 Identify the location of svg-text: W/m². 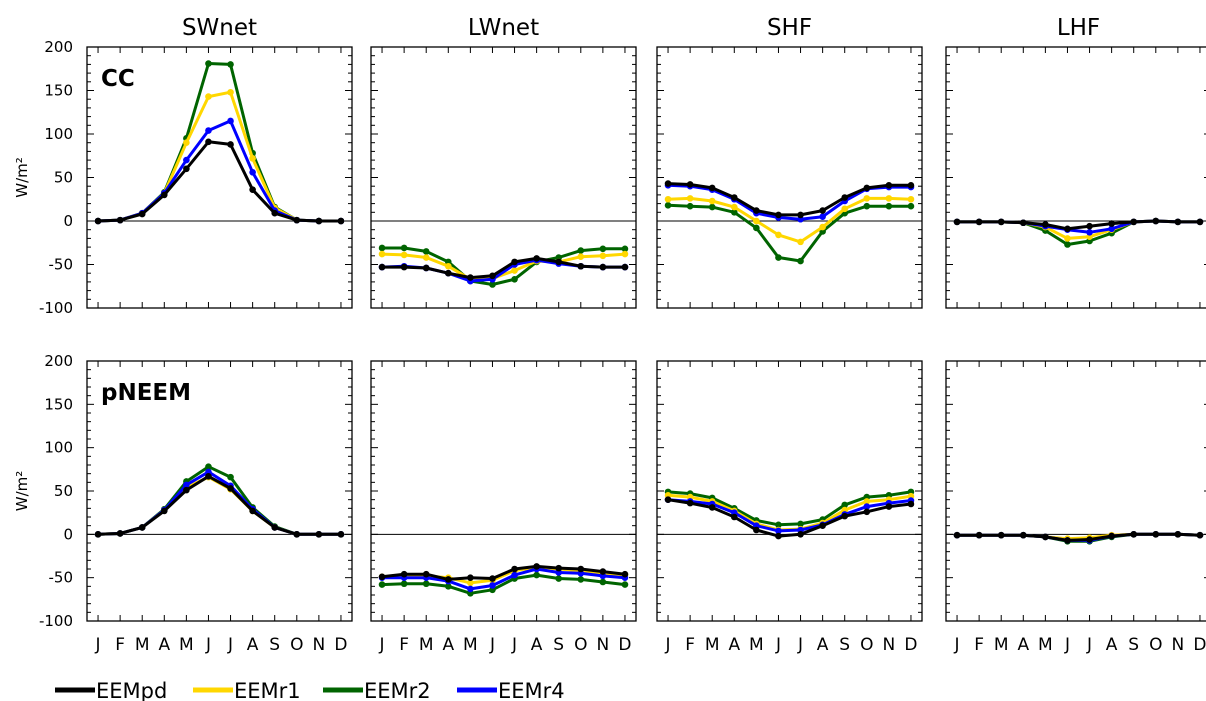
(22, 491).